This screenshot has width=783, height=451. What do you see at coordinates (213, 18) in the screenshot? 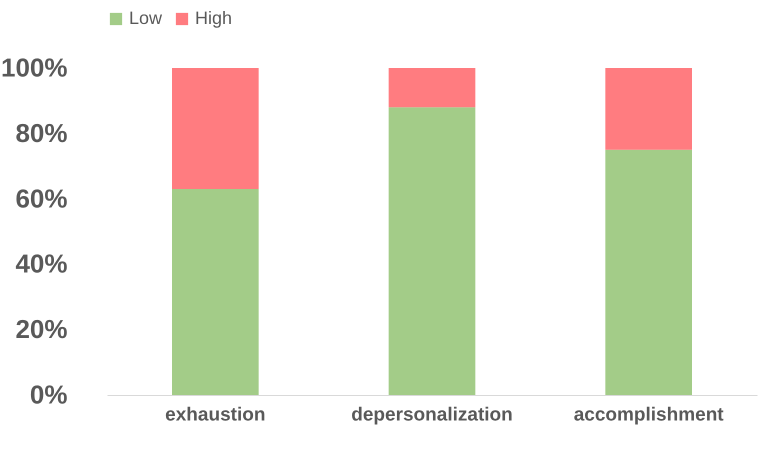
I see `legend-label: High` at bounding box center [213, 18].